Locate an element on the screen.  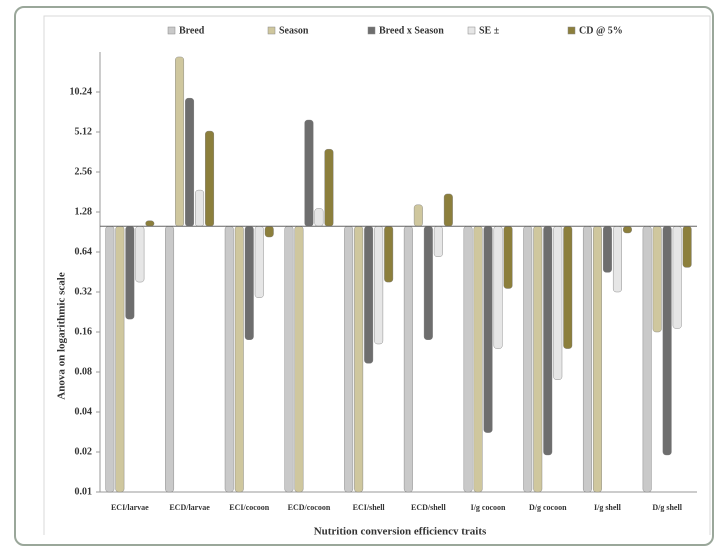
x-tick-label: D/g cocoon is located at coordinates (548, 507).